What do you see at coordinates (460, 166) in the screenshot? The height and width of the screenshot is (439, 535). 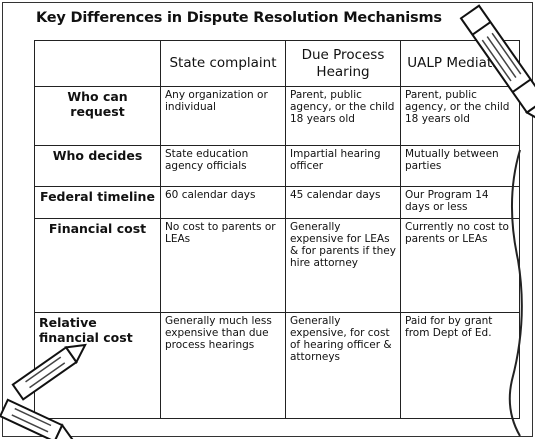 I see `table-cell: Mutually between parties` at bounding box center [460, 166].